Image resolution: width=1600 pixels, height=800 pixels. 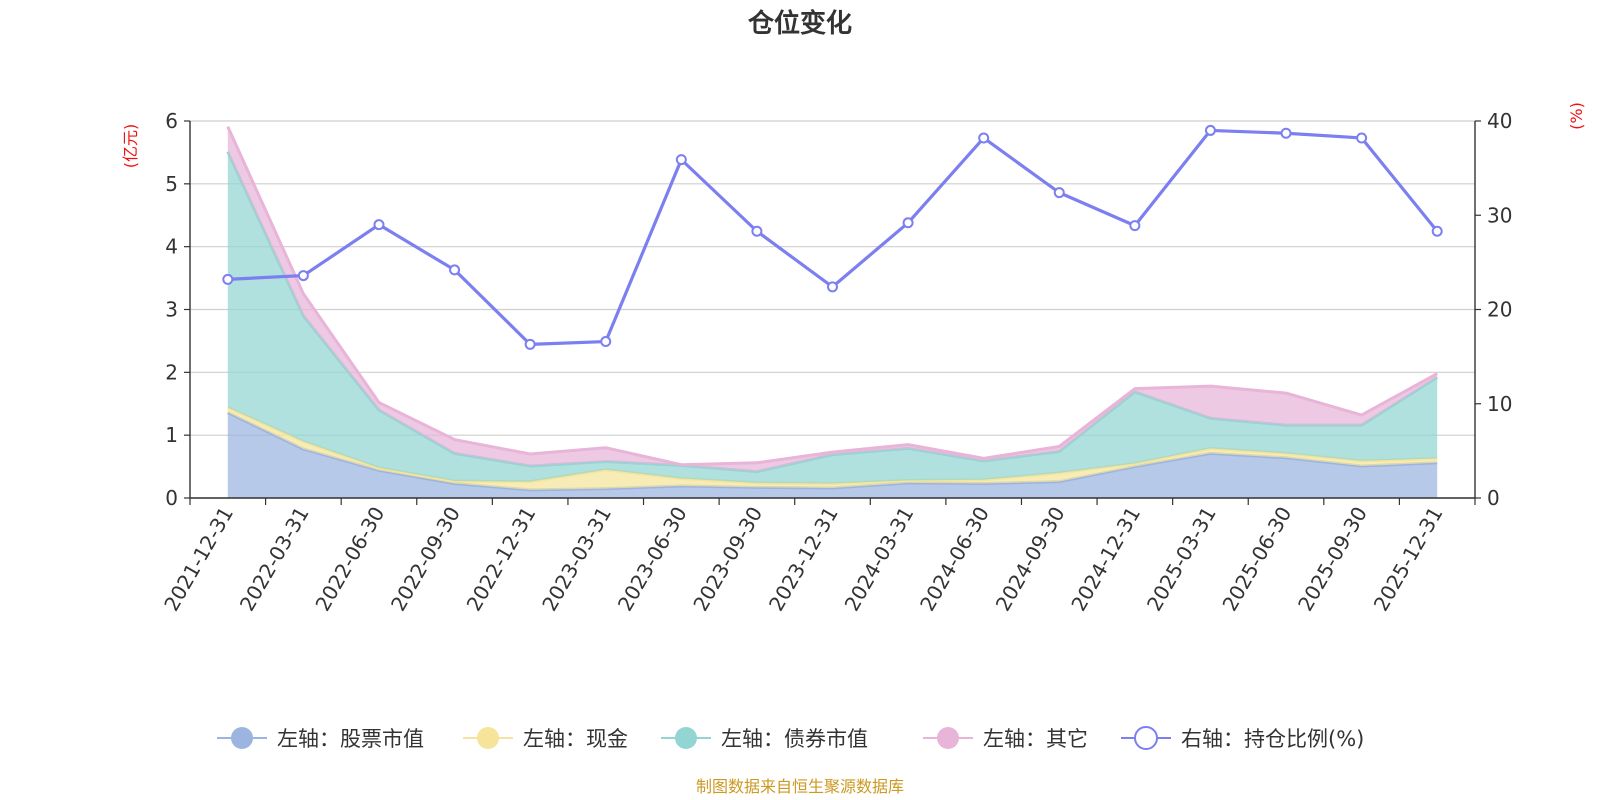 I want to click on right-axis-unit: (%), so click(x=1576, y=116).